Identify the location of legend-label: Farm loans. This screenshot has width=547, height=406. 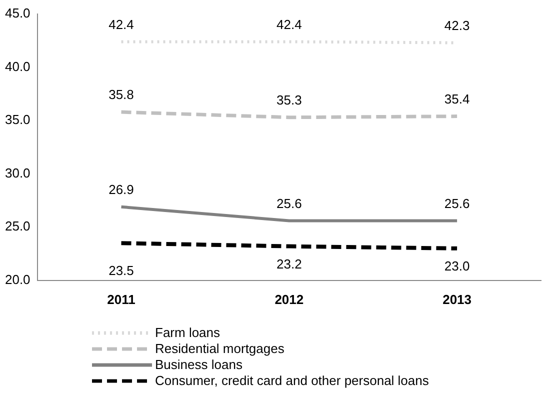
(187, 333).